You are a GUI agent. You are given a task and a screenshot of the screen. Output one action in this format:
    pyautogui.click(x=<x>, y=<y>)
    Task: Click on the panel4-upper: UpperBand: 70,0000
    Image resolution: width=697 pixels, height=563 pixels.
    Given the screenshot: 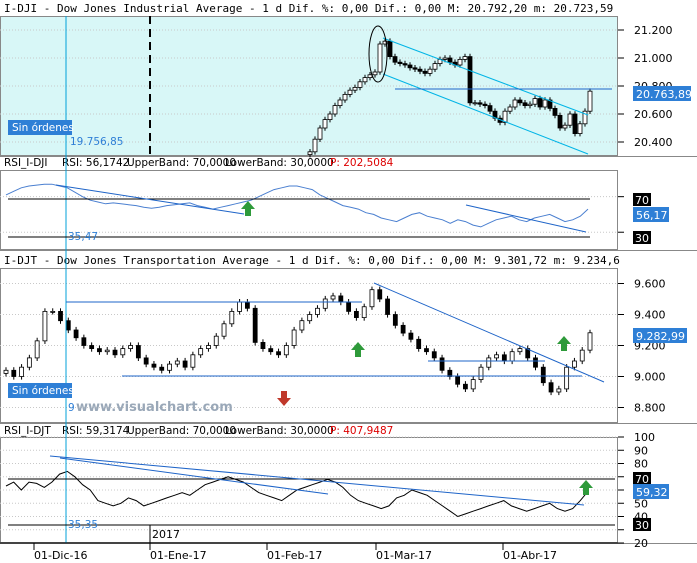 What is the action you would take?
    pyautogui.click(x=181, y=431)
    